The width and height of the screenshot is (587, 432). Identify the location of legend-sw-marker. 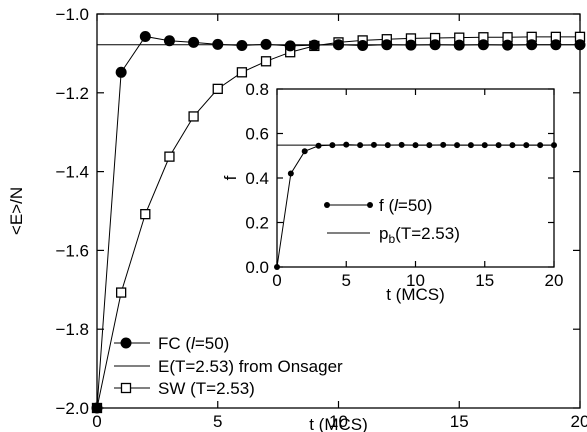
(126, 388).